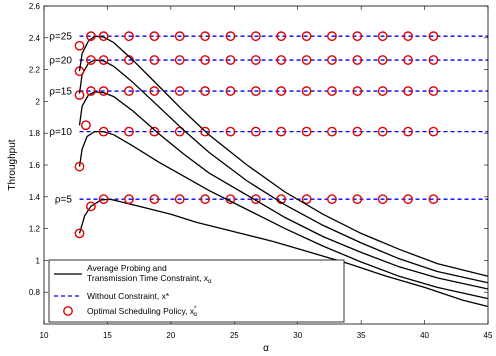 This screenshot has width=496, height=356. I want to click on x-tick-label: 25, so click(234, 335).